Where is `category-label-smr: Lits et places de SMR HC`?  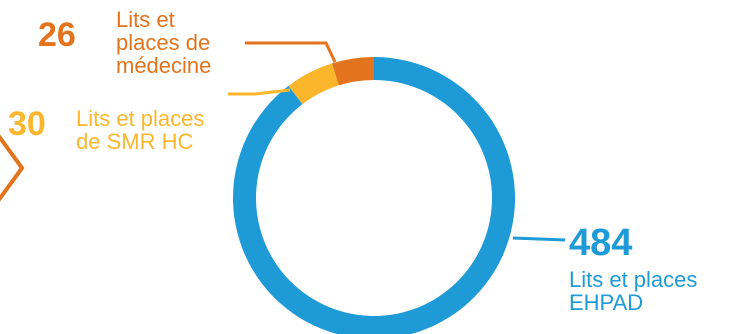
category-label-smr: Lits et places de SMR HC is located at coordinates (140, 130).